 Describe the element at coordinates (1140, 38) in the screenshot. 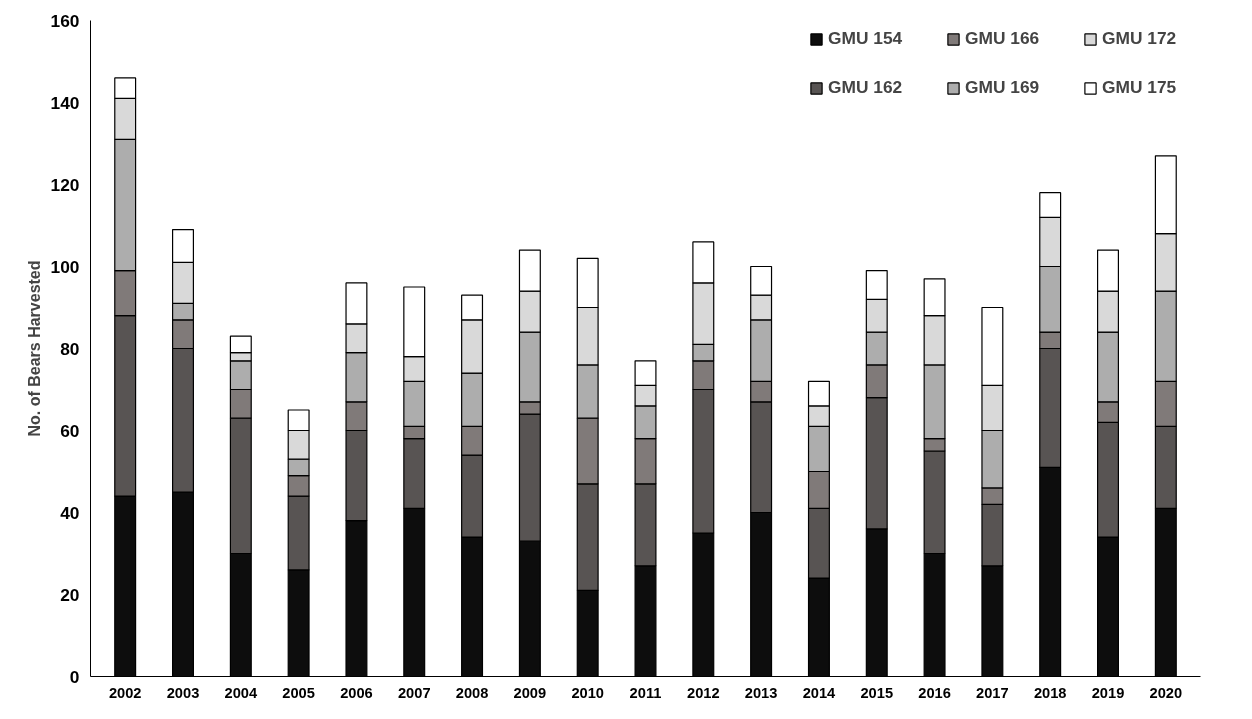

I see `legend-label: GMU 172` at that location.